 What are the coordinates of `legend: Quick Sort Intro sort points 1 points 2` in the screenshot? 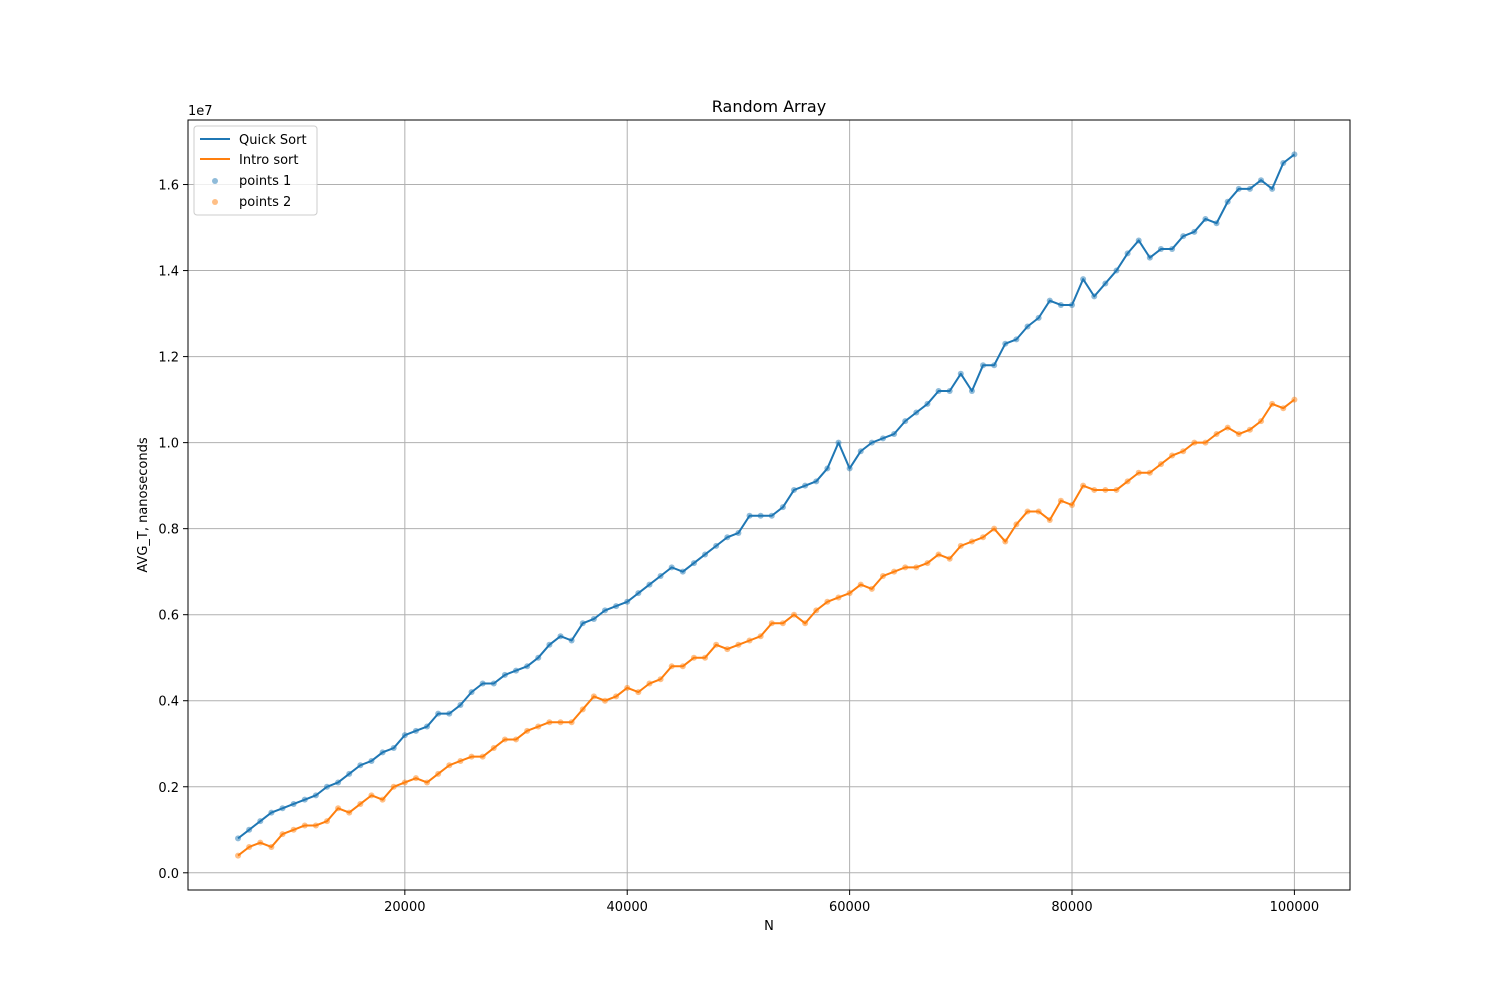 It's located at (255, 170).